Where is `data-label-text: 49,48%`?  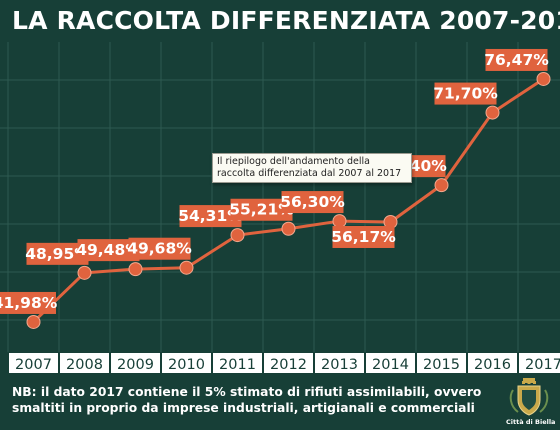
data-label-text: 49,48% is located at coordinates (108, 250).